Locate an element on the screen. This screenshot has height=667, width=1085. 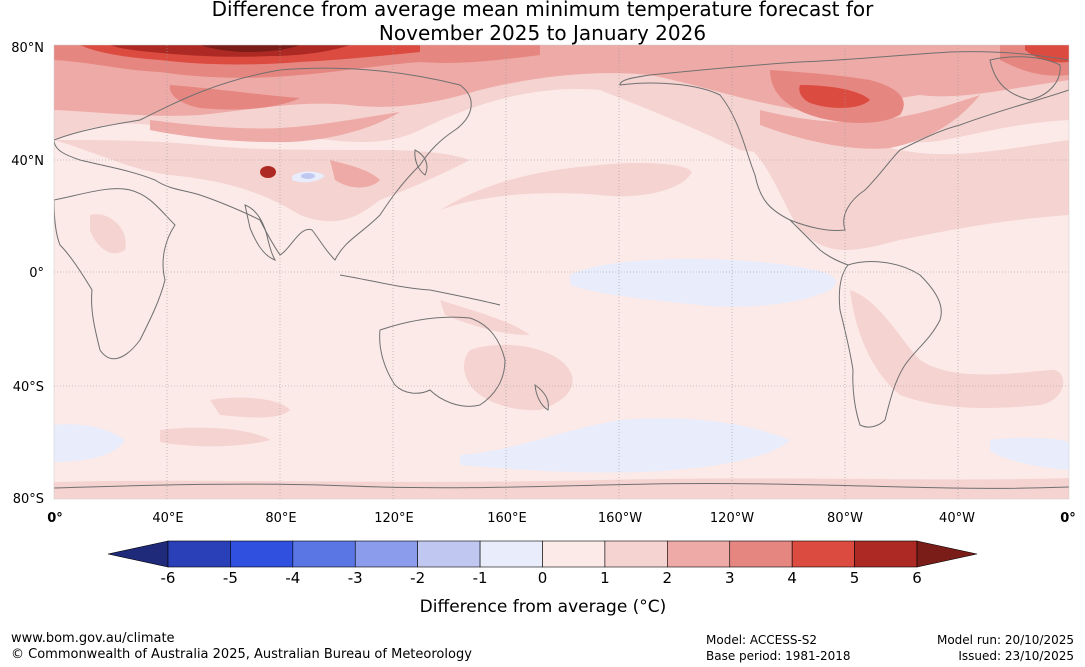
coastline-north-america is located at coordinates (844, 141).